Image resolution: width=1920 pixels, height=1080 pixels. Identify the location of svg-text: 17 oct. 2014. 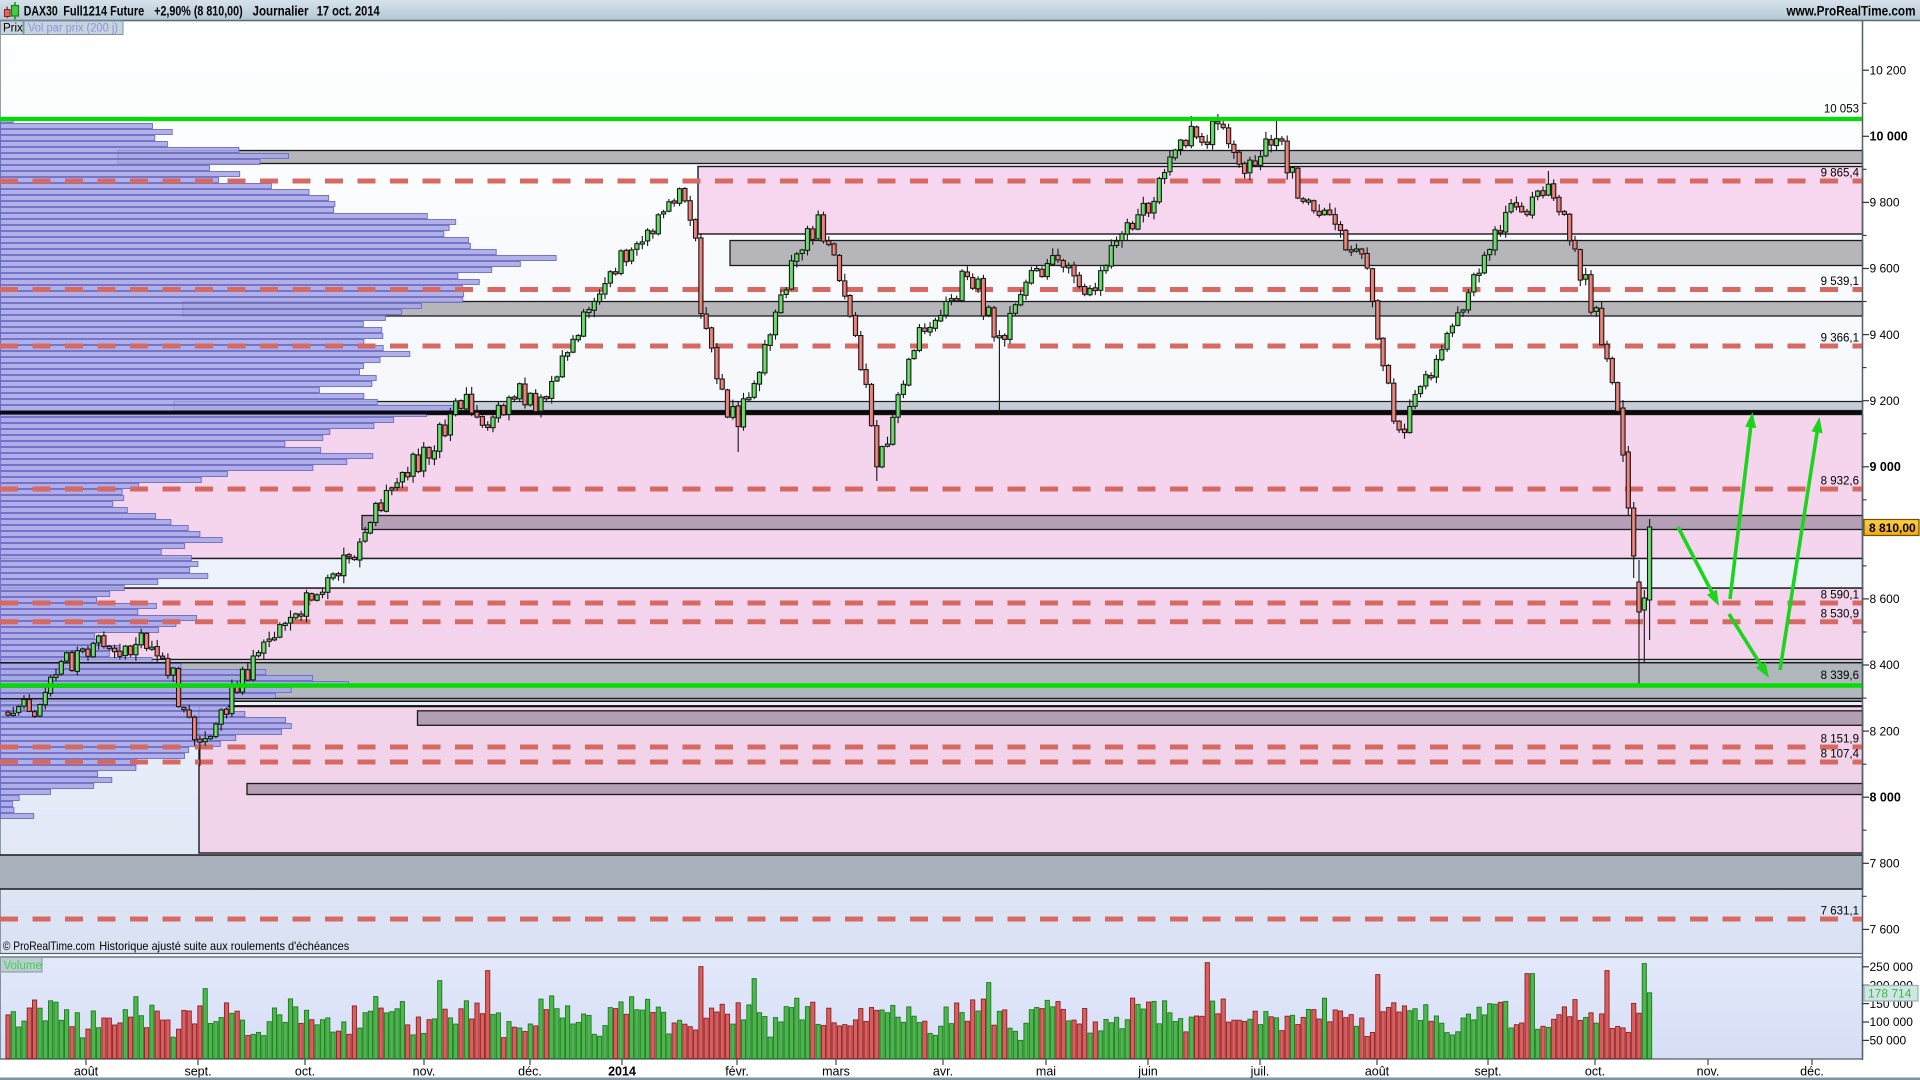
(348, 11).